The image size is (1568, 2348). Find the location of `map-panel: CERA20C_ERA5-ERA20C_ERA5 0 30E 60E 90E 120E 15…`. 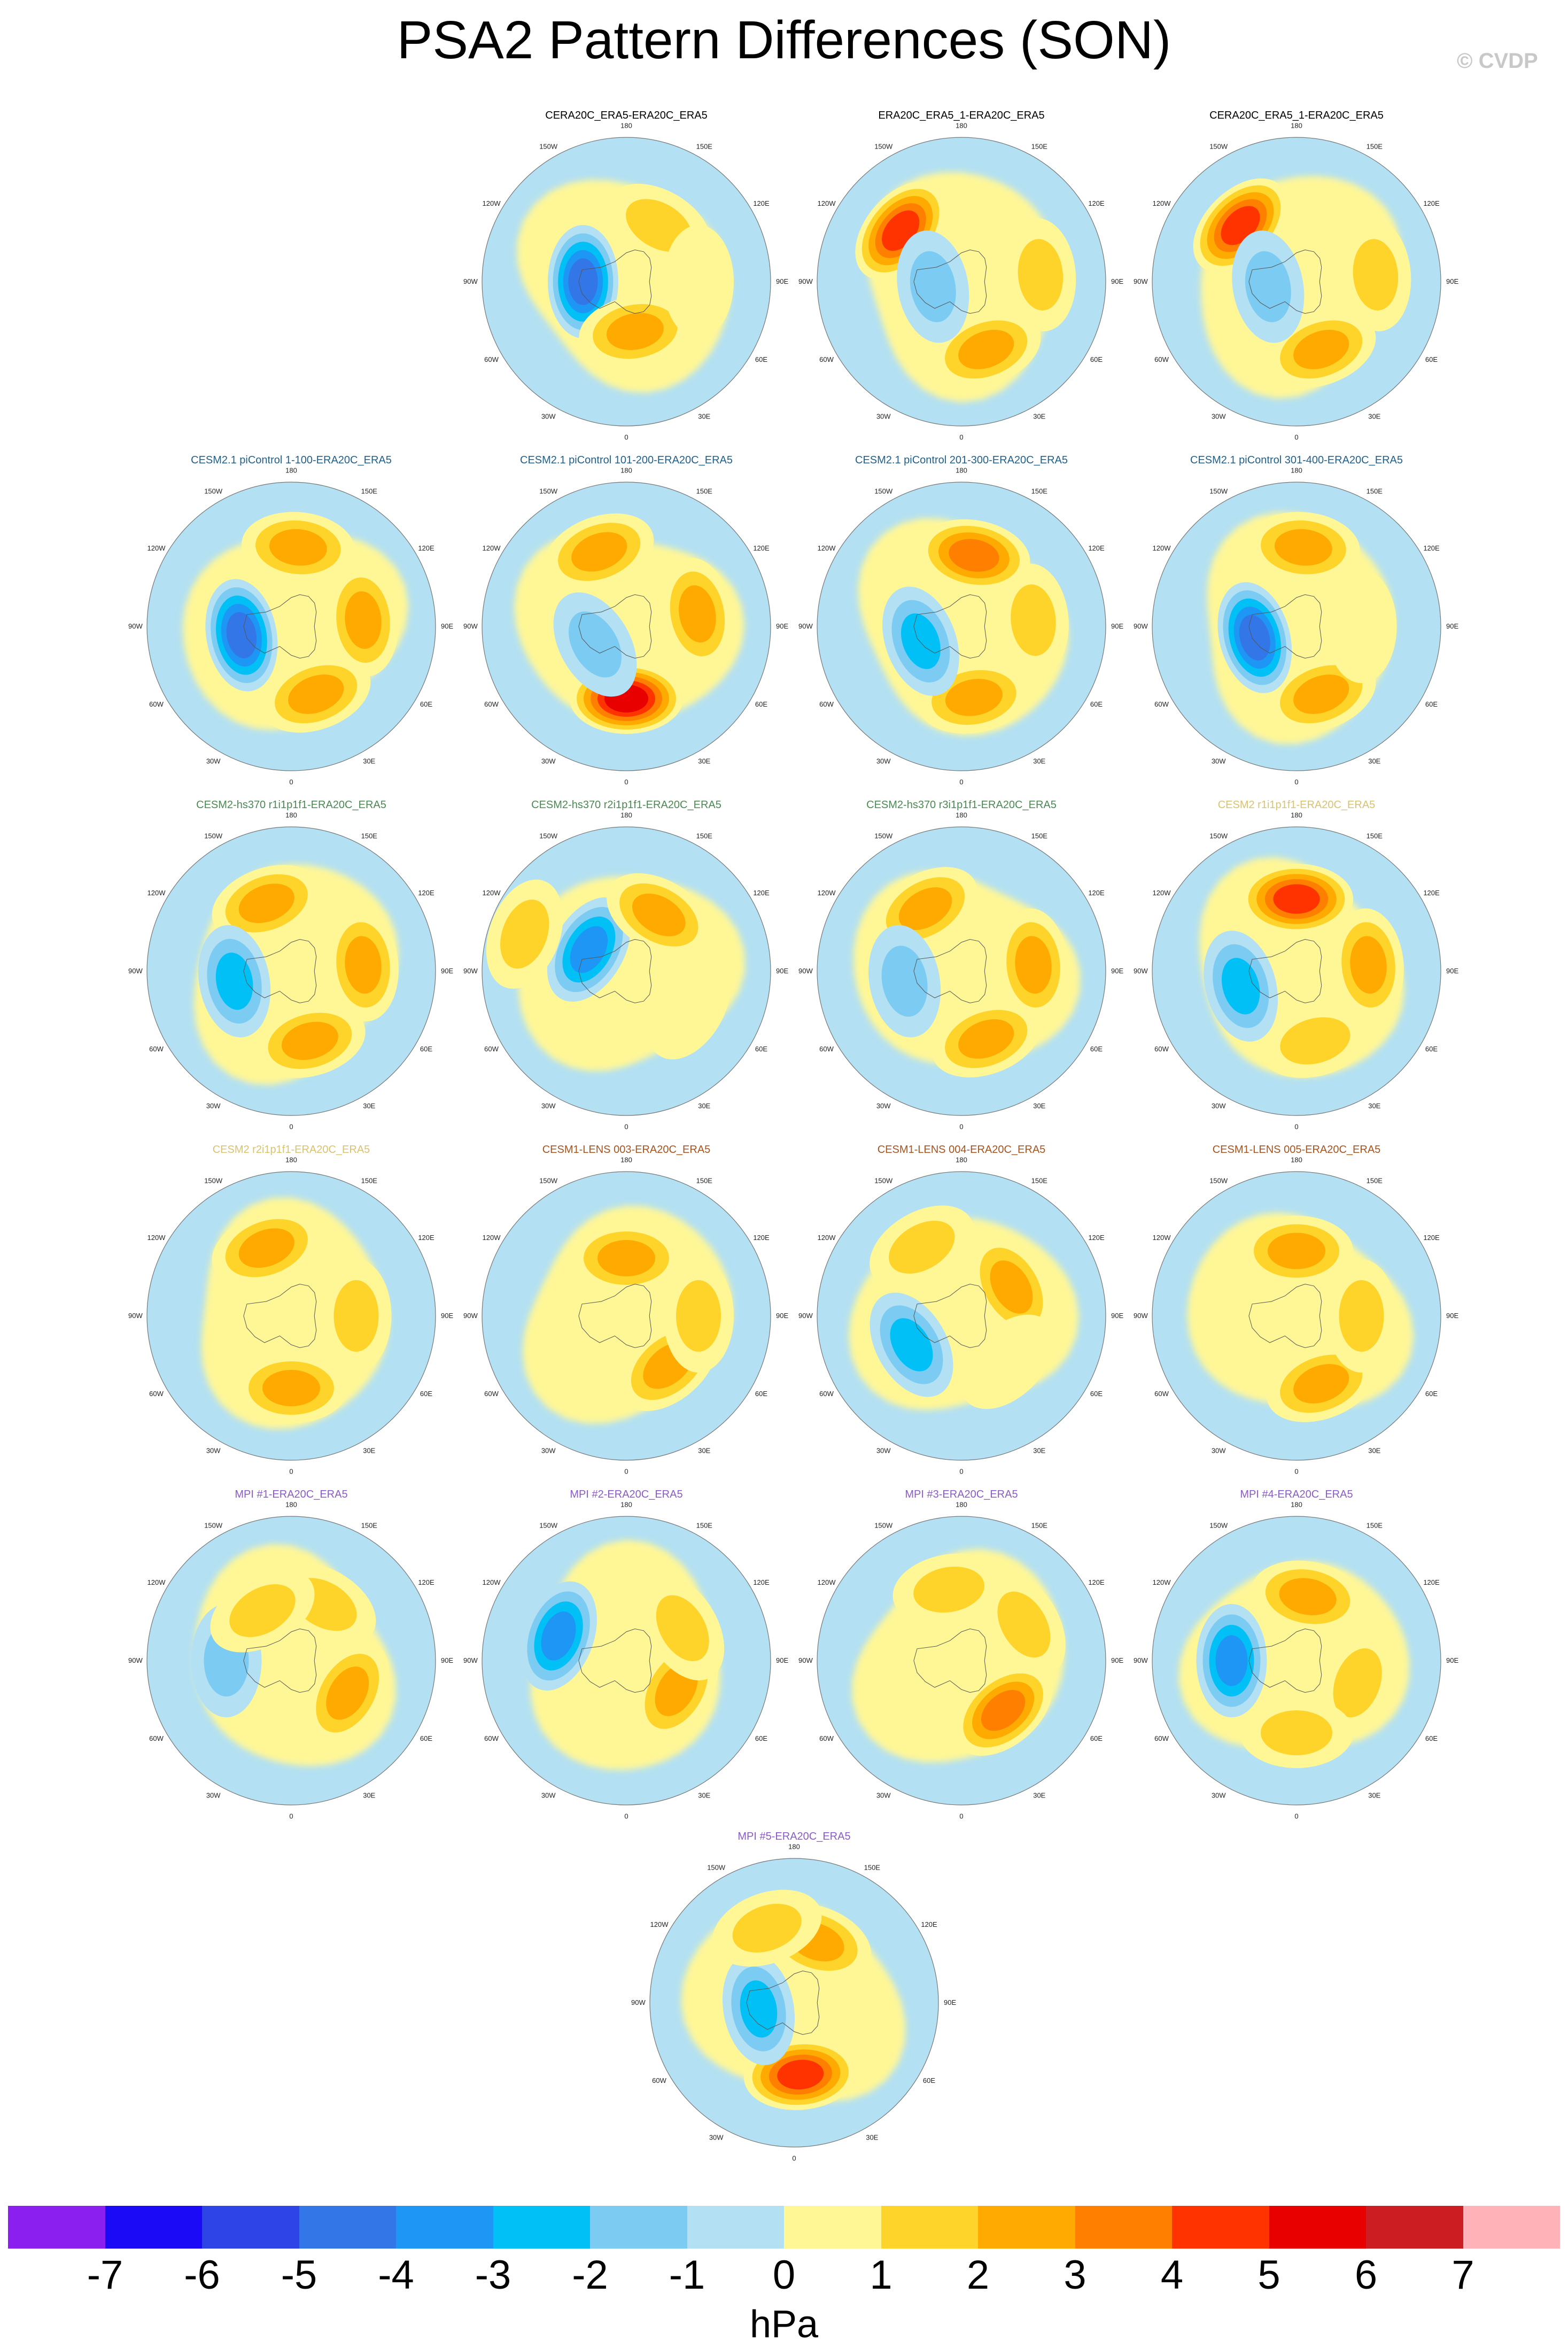

map-panel: CERA20C_ERA5-ERA20C_ERA5 0 30E 60E 90E 120E 15… is located at coordinates (627, 277).